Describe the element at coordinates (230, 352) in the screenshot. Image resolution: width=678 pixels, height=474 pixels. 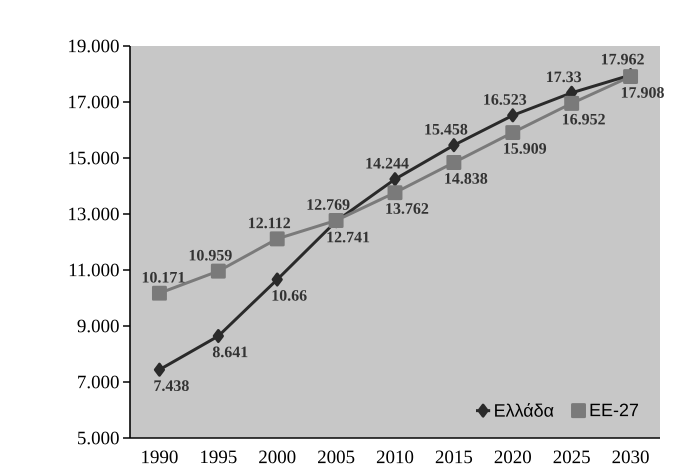
I see `data-label: 8.641` at that location.